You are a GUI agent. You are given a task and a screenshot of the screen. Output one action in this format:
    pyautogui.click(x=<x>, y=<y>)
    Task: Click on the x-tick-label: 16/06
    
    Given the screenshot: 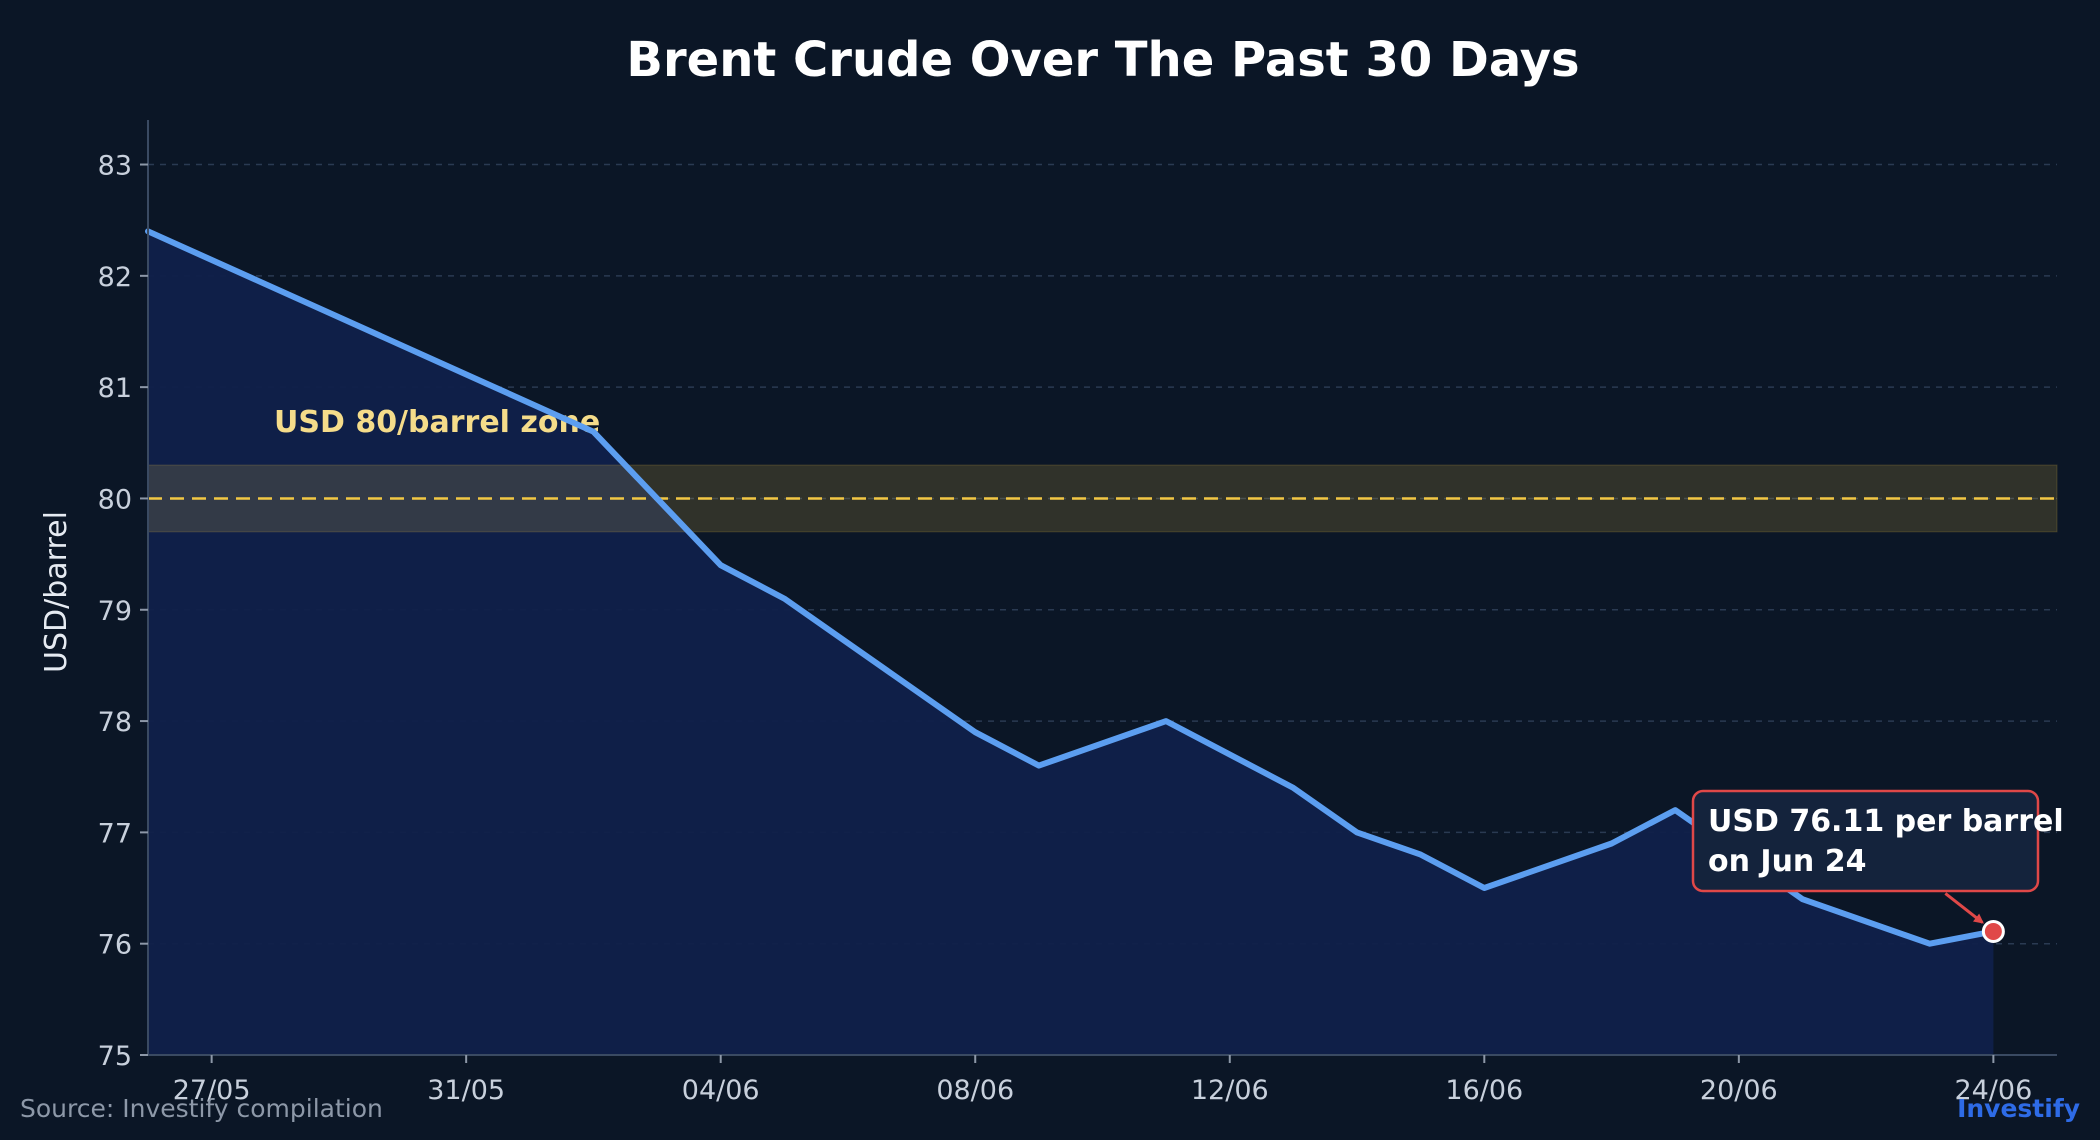 What is the action you would take?
    pyautogui.click(x=1484, y=1090)
    